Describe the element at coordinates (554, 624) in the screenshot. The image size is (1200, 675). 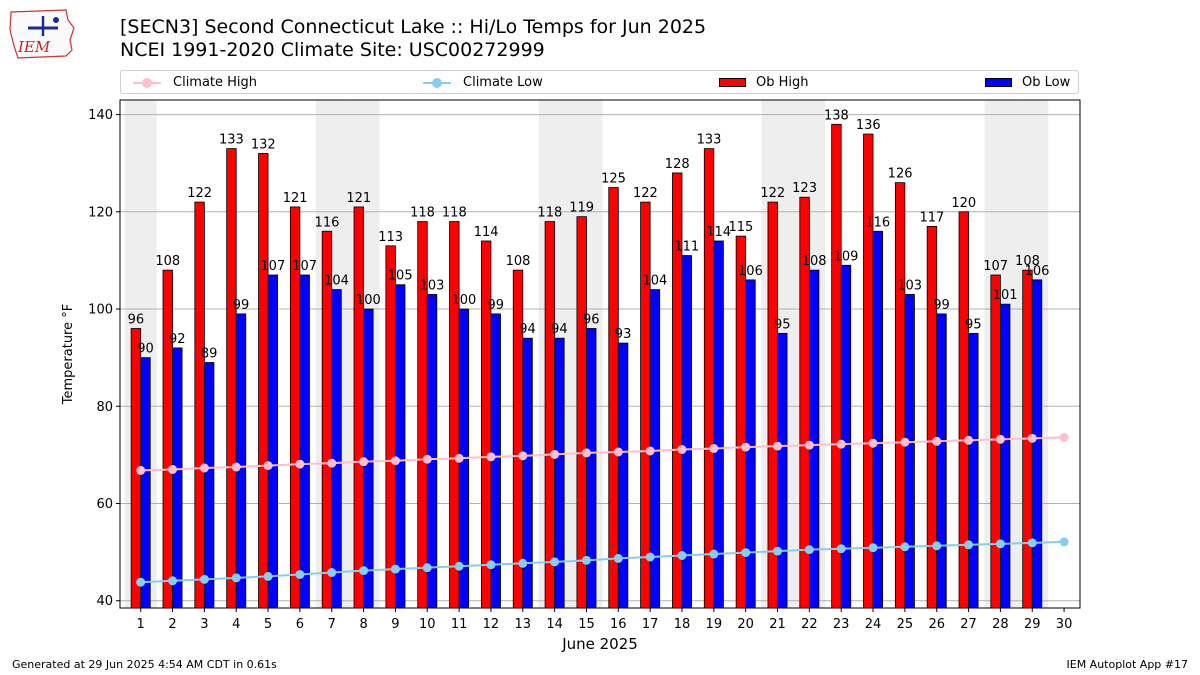
I see `xtick-label-14: 14` at that location.